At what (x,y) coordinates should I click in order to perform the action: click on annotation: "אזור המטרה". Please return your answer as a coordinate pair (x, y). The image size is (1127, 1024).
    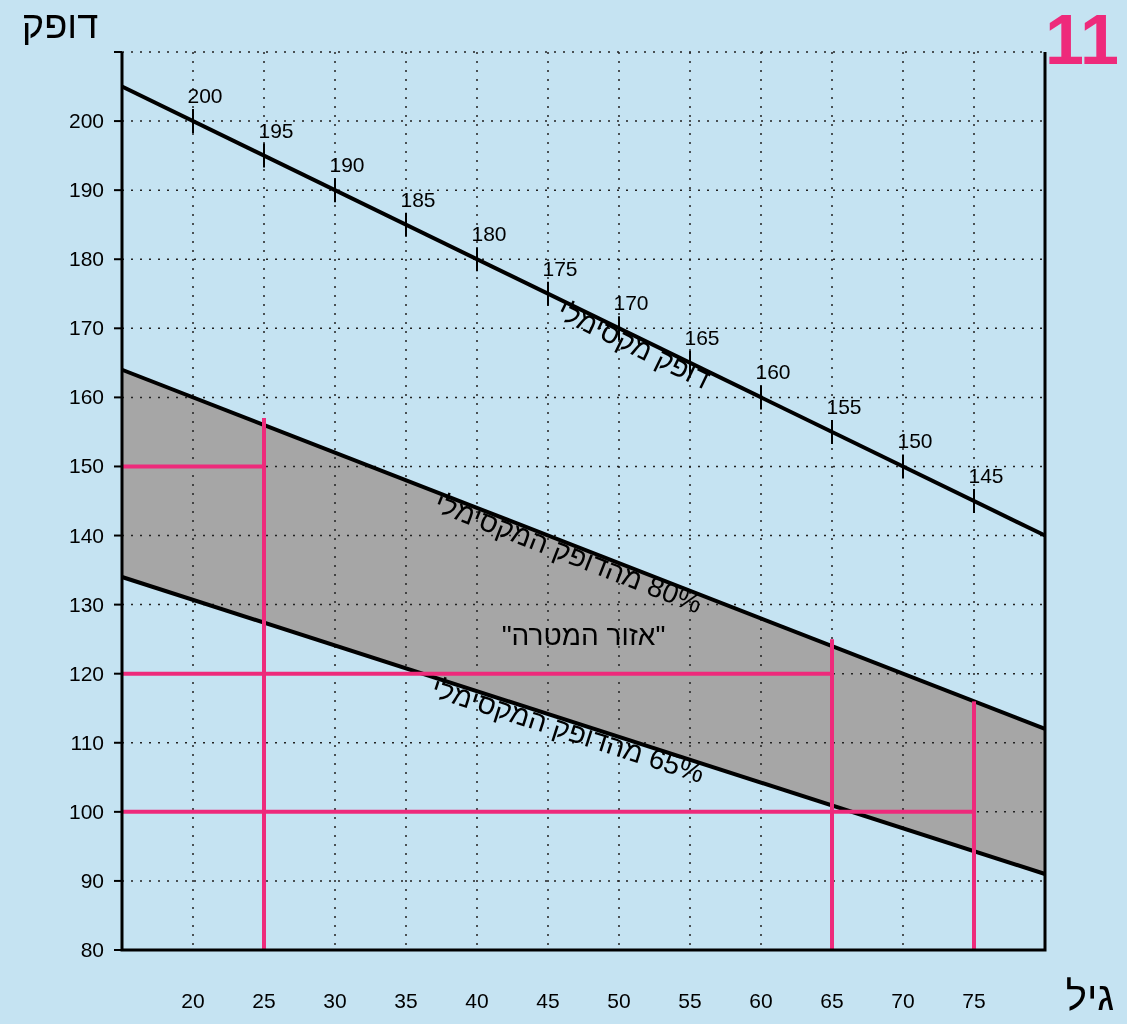
    Looking at the image, I should click on (583, 636).